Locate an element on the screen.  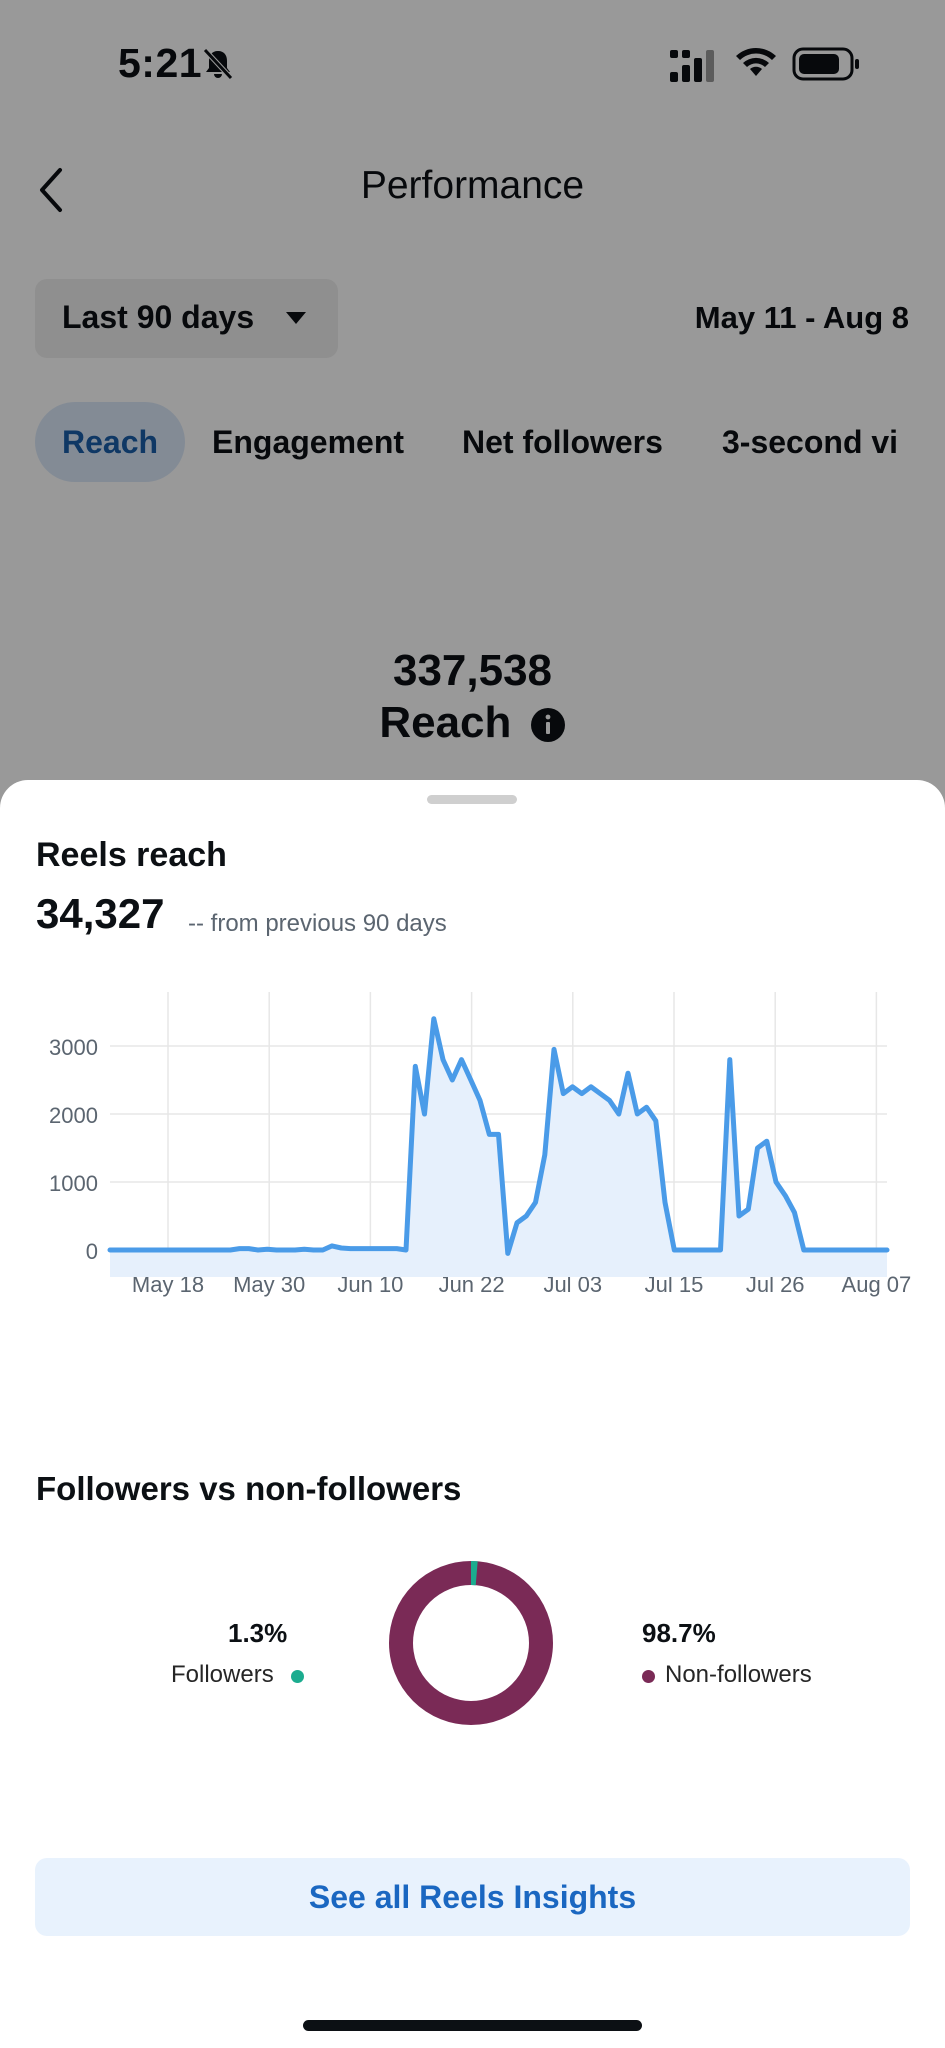
nav-header: Performance is located at coordinates (472, 190).